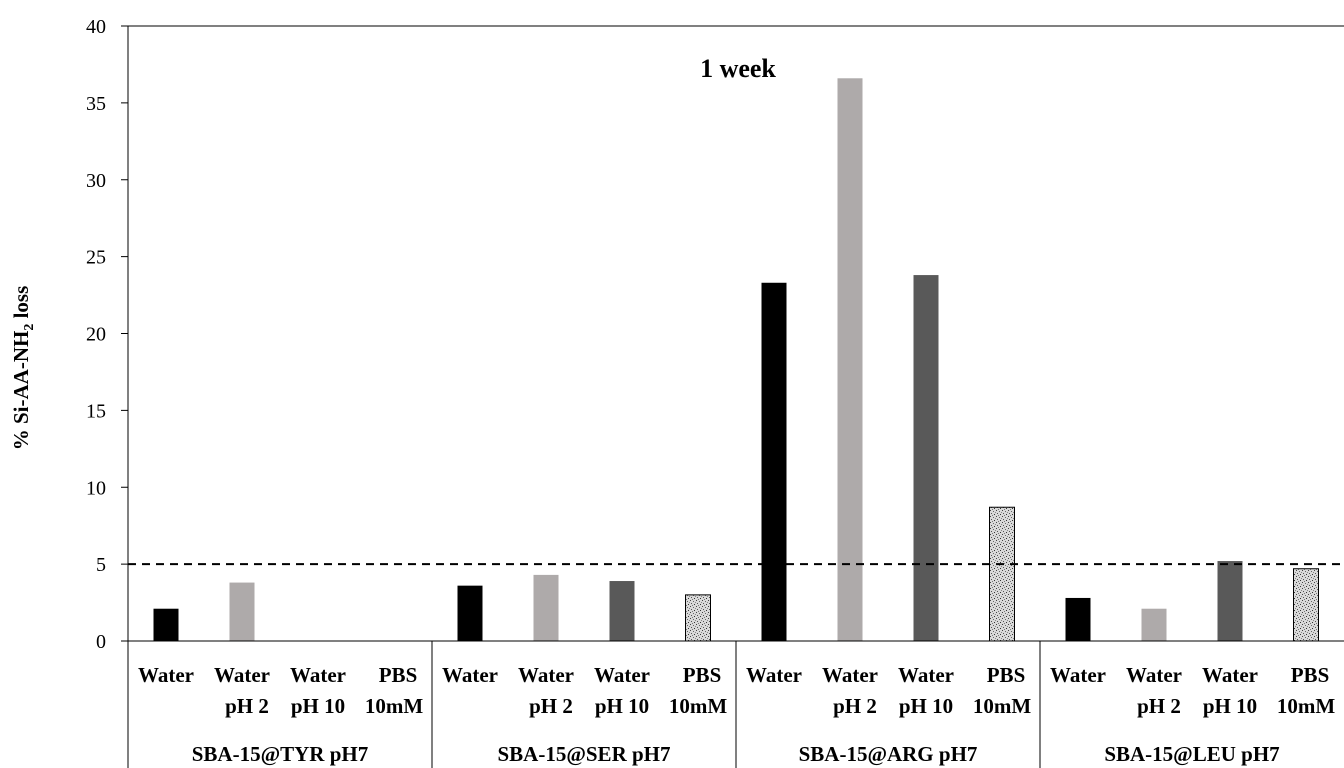  Describe the element at coordinates (96, 258) in the screenshot. I see `y-tick-label: 25` at that location.